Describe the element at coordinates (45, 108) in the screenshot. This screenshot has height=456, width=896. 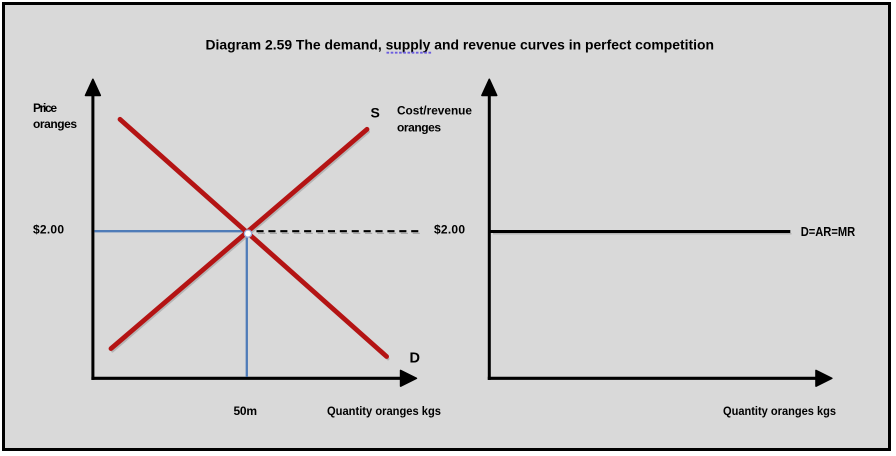
I see `svg-text: Price` at that location.